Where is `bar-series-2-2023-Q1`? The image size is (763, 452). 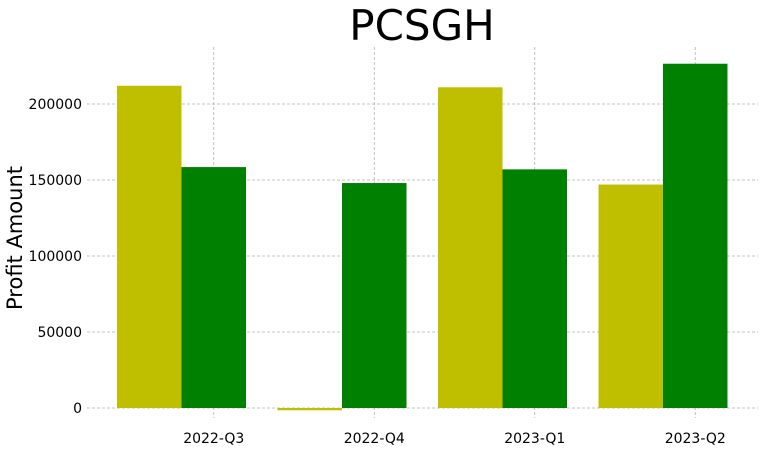
bar-series-2-2023-Q1 is located at coordinates (534, 288).